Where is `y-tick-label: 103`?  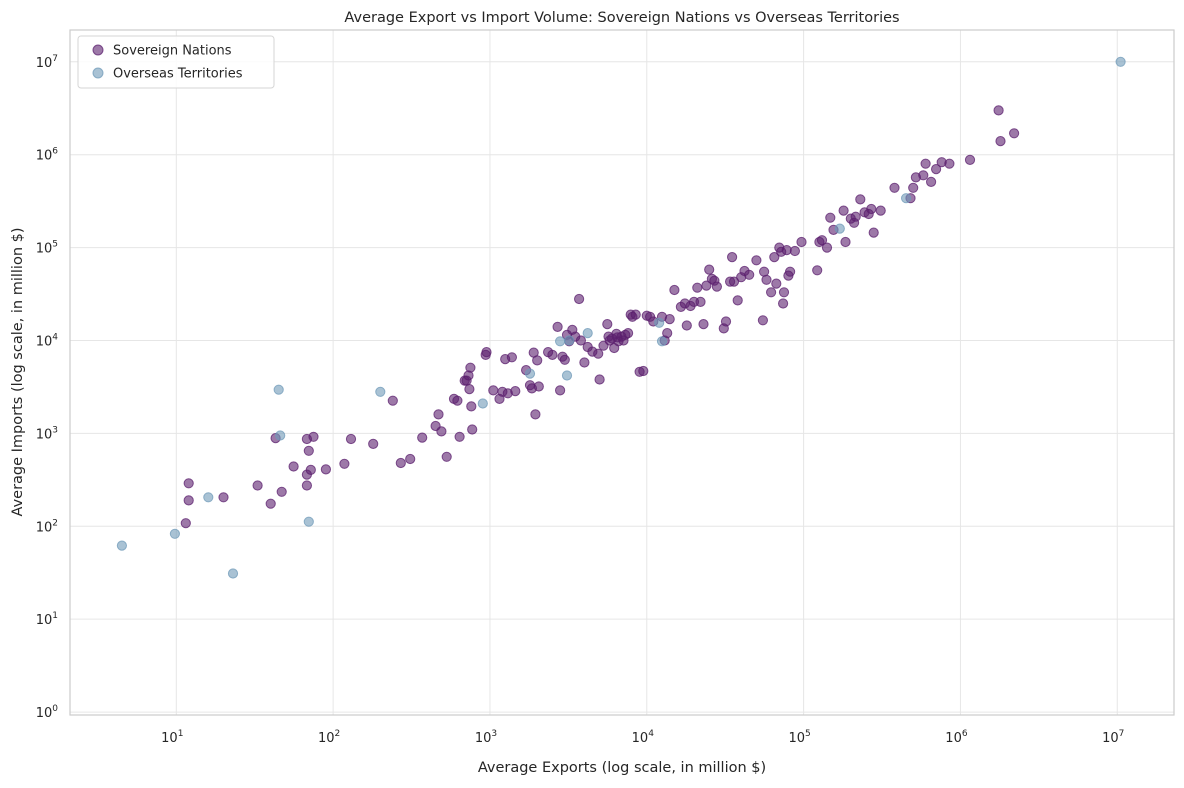
y-tick-label: 103 is located at coordinates (47, 433).